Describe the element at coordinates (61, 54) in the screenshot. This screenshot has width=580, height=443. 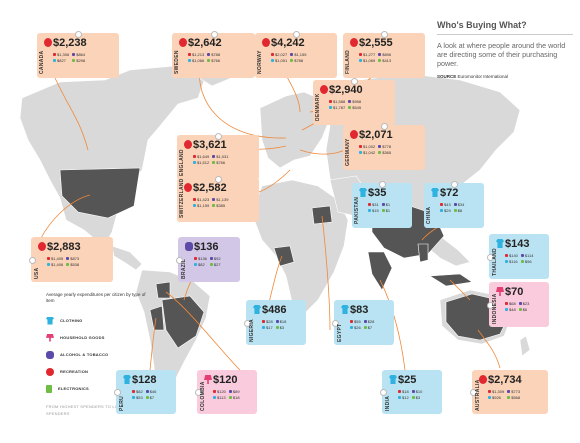
I see `spend-cell: $1,306` at that location.